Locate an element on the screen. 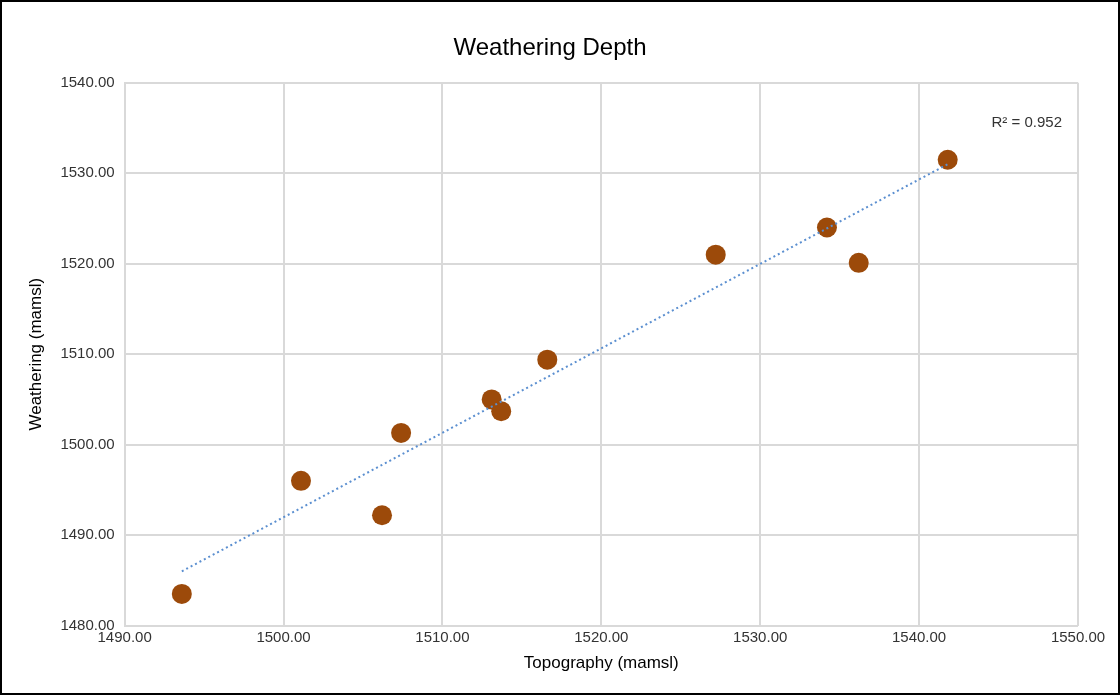 Image resolution: width=1120 pixels, height=695 pixels. y-tick-label: 1520.00 is located at coordinates (87, 262).